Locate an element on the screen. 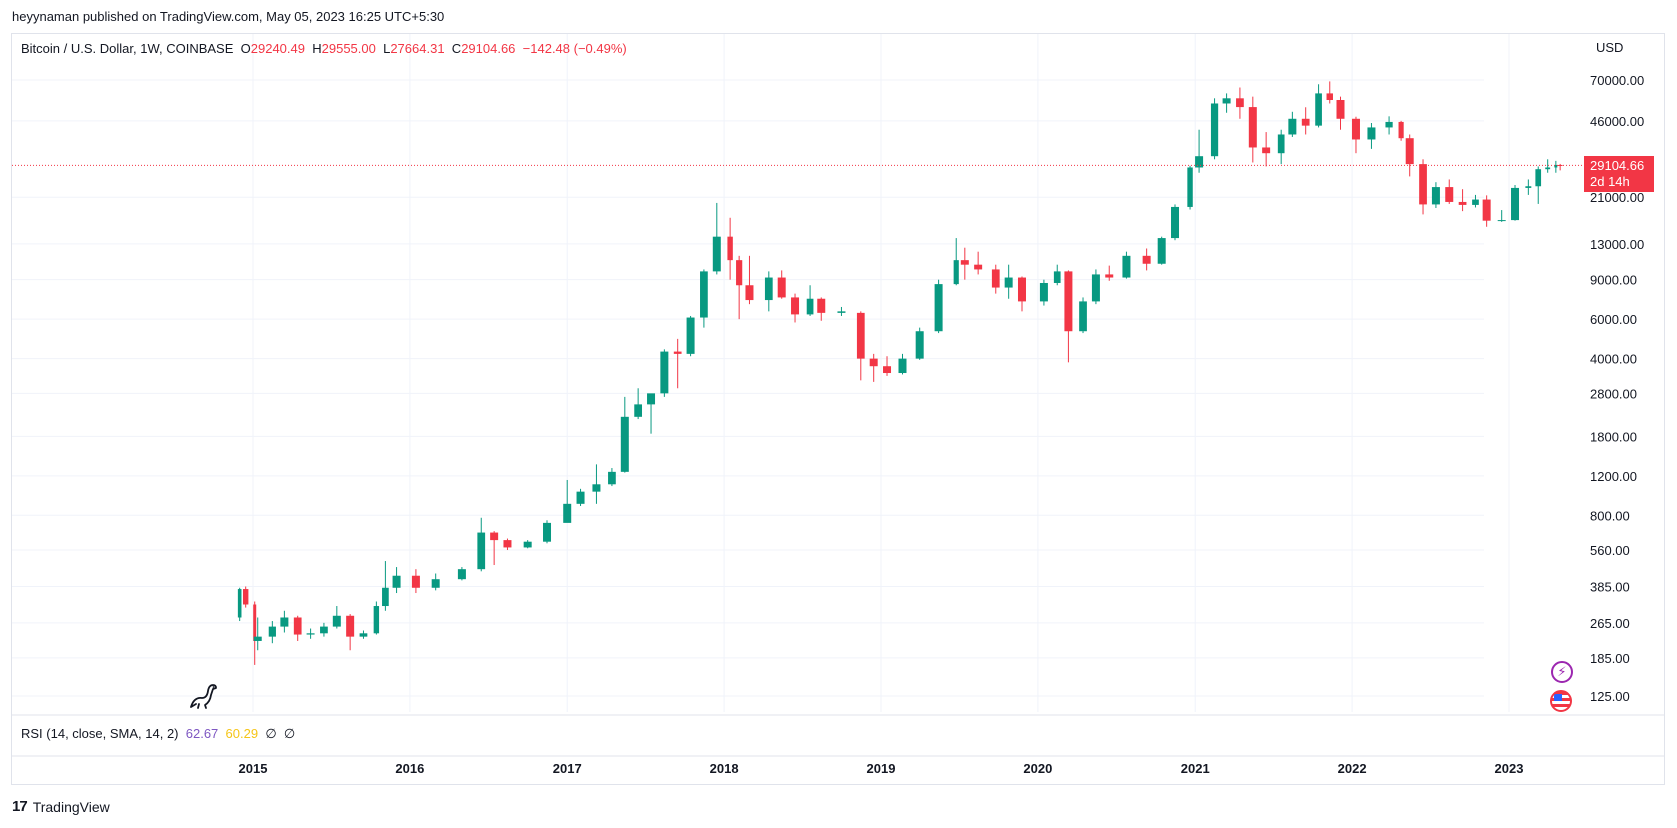  x-tick-label: 2020 is located at coordinates (1037, 768).